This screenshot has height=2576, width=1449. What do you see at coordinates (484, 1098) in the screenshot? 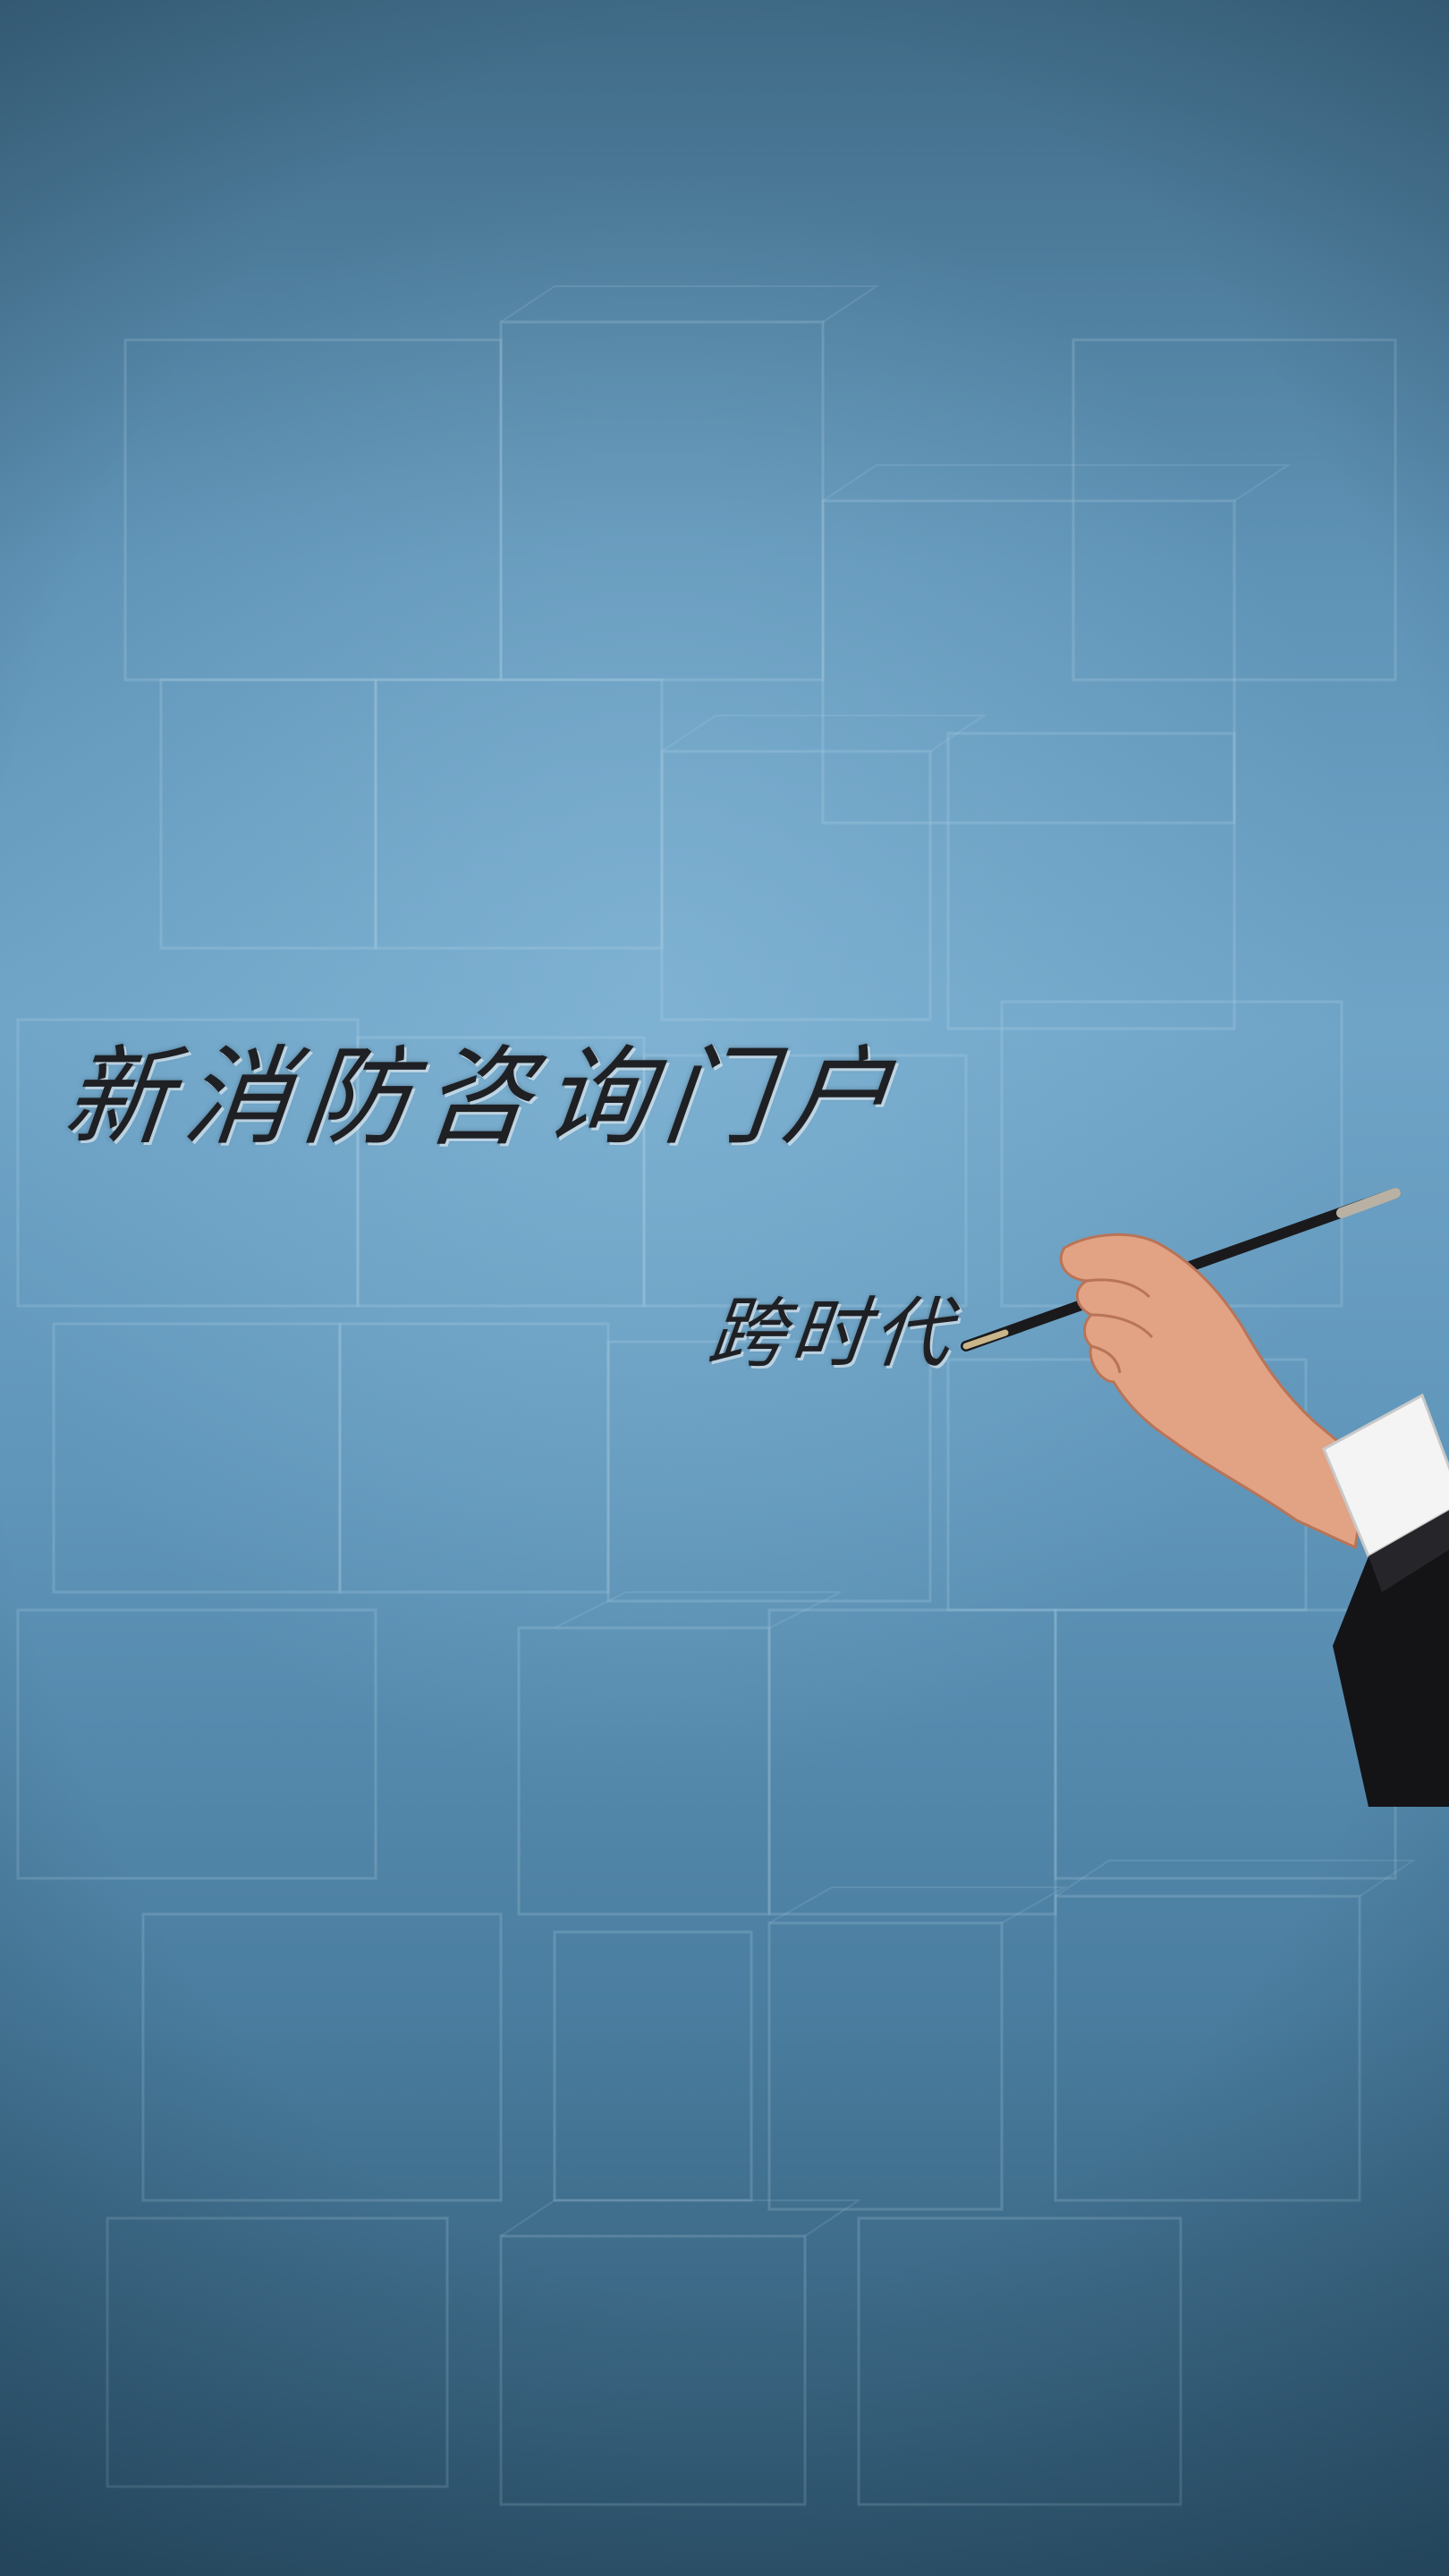
I see `app-title: 新消防咨询门户` at bounding box center [484, 1098].